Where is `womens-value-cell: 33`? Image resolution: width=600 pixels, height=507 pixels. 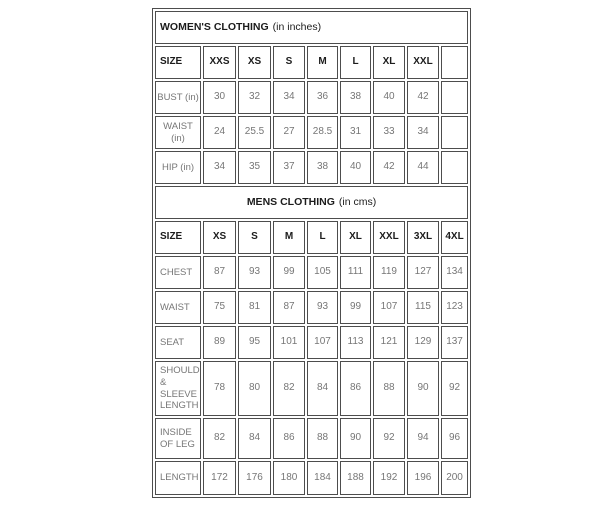 womens-value-cell: 33 is located at coordinates (389, 132).